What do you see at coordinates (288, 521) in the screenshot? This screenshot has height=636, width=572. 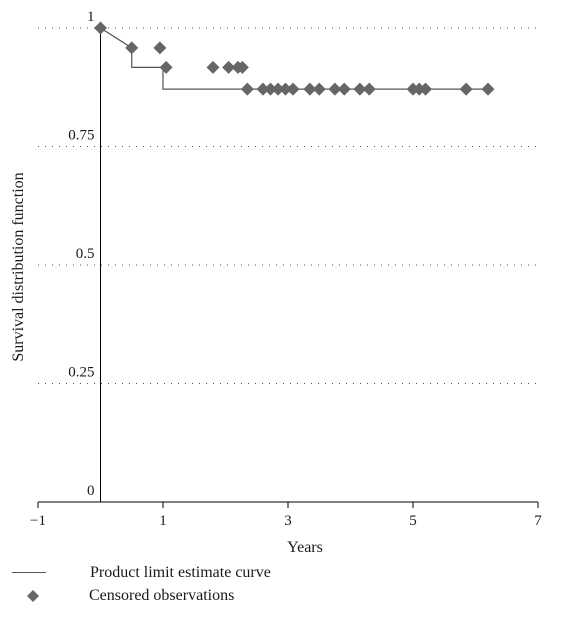 I see `x-tick-label-2: 3` at bounding box center [288, 521].